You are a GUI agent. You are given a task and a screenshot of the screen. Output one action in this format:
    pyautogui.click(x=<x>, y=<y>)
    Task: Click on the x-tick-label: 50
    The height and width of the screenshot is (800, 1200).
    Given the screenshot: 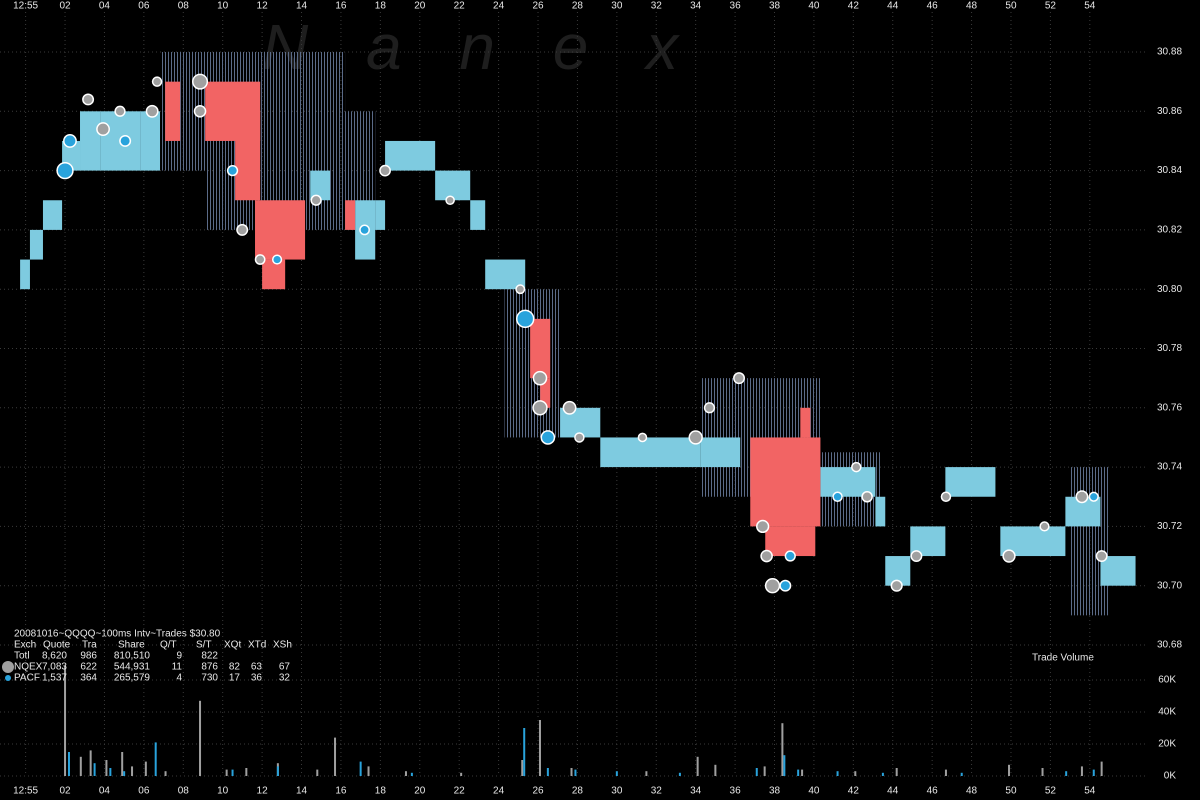 What is the action you would take?
    pyautogui.click(x=1011, y=6)
    